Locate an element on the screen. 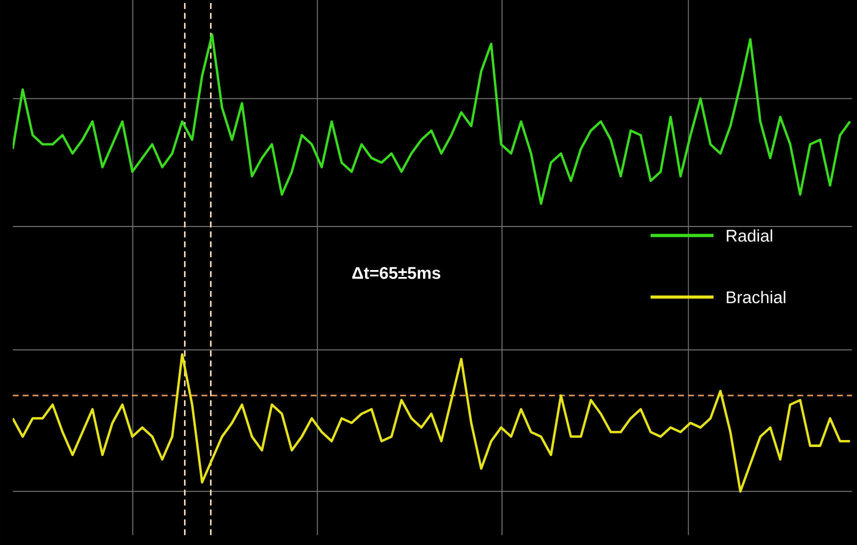 The width and height of the screenshot is (857, 545). annotation: Δt=65±5ms is located at coordinates (396, 272).